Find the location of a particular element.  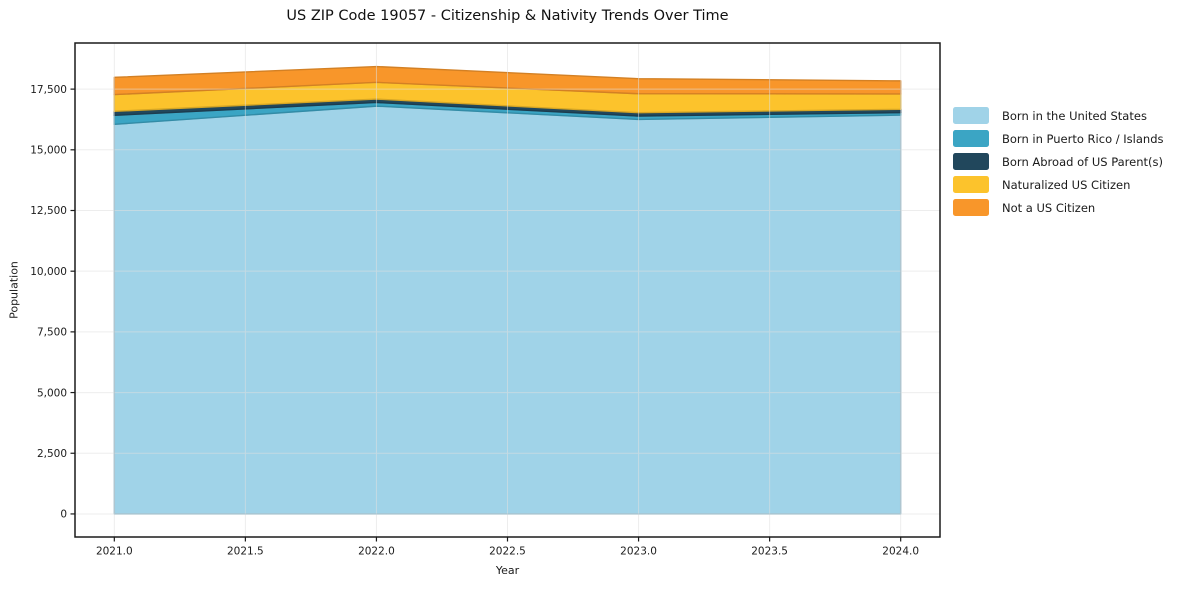

legend-item-2: Born Abroad of US Parent(s) is located at coordinates (1058, 161).